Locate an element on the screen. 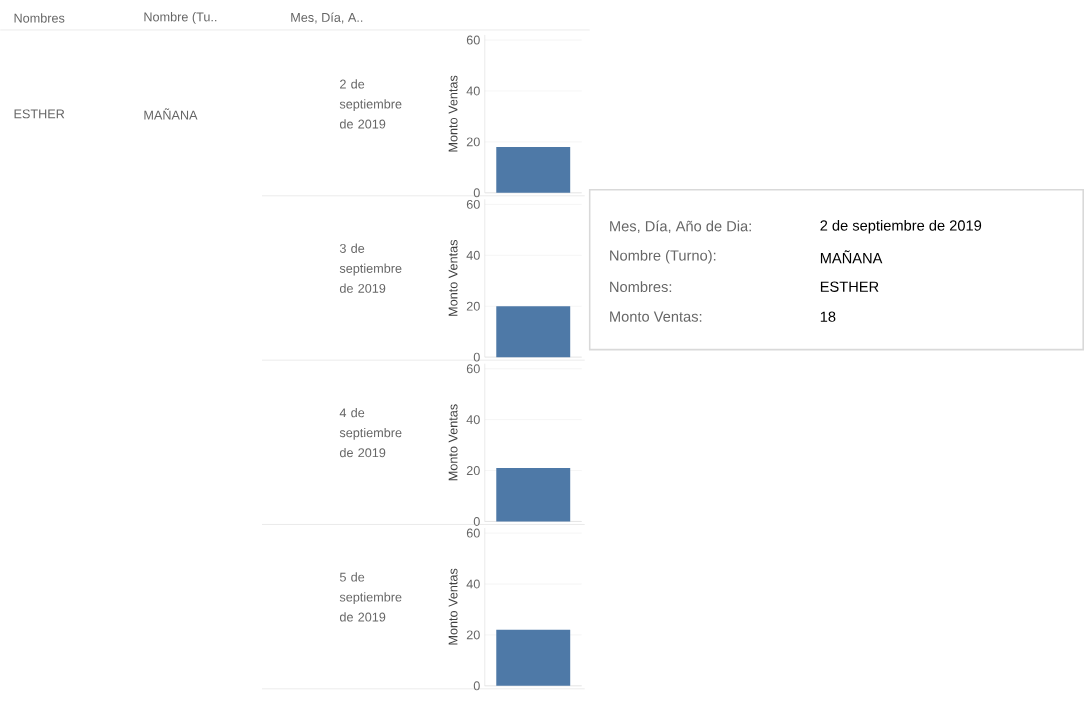 The image size is (1084, 713). text: Nombres: is located at coordinates (641, 286).